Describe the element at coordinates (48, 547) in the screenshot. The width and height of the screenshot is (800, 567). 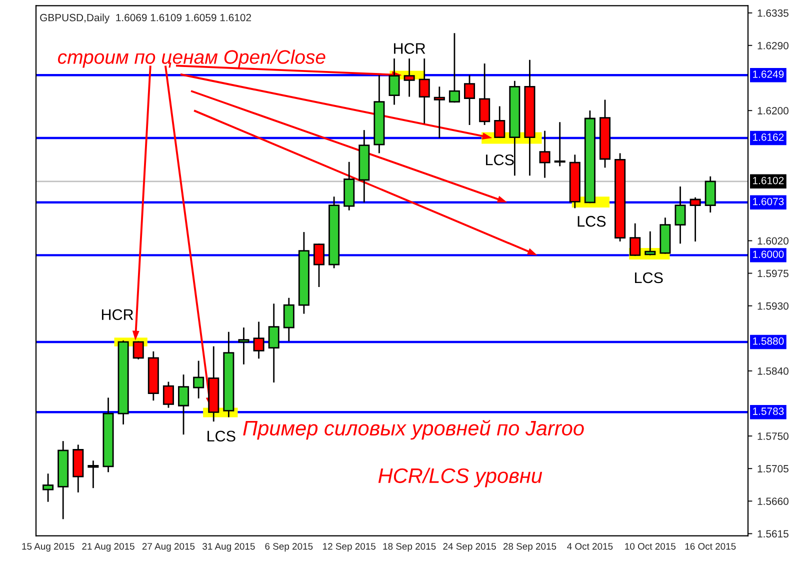
I see `x-tick-label: 15 Aug 2015` at that location.